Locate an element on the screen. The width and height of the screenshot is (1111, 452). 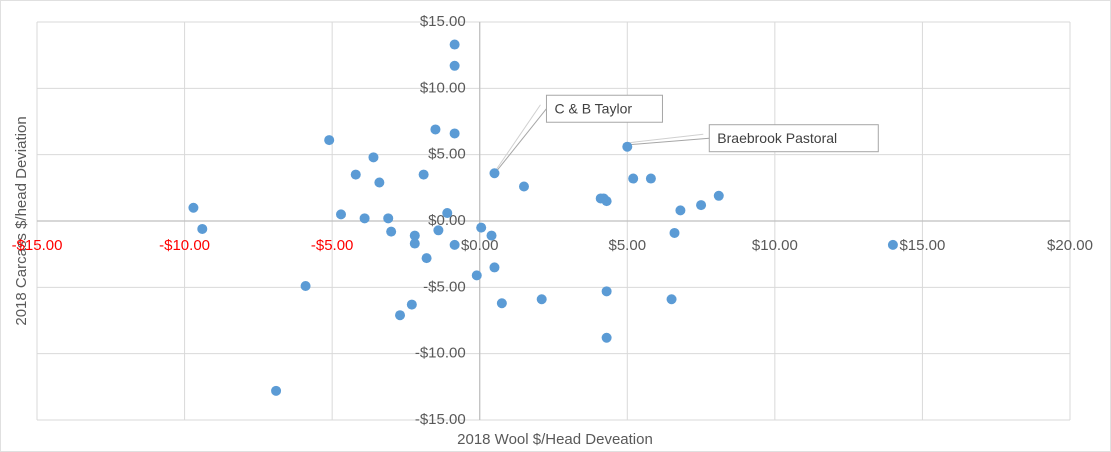
x-tick-label: $15.00 is located at coordinates (922, 245).